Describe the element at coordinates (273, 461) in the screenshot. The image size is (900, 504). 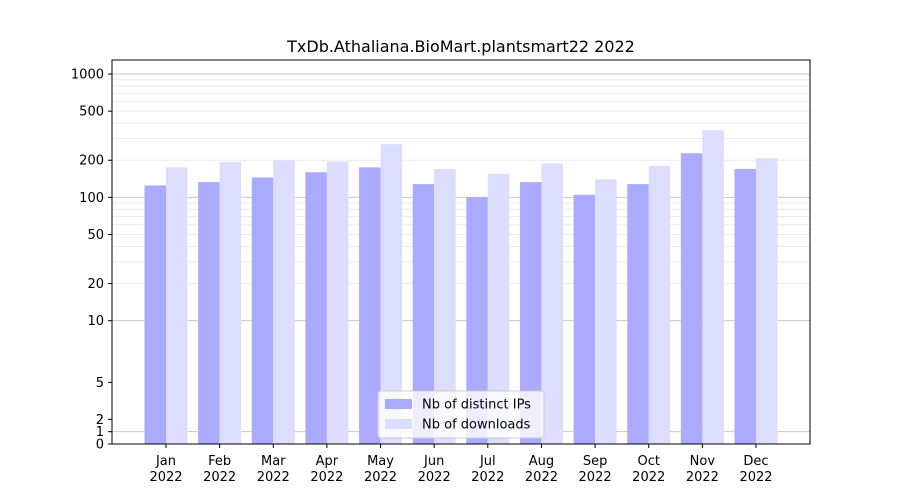
I see `x-tick-label-month: Mar` at that location.